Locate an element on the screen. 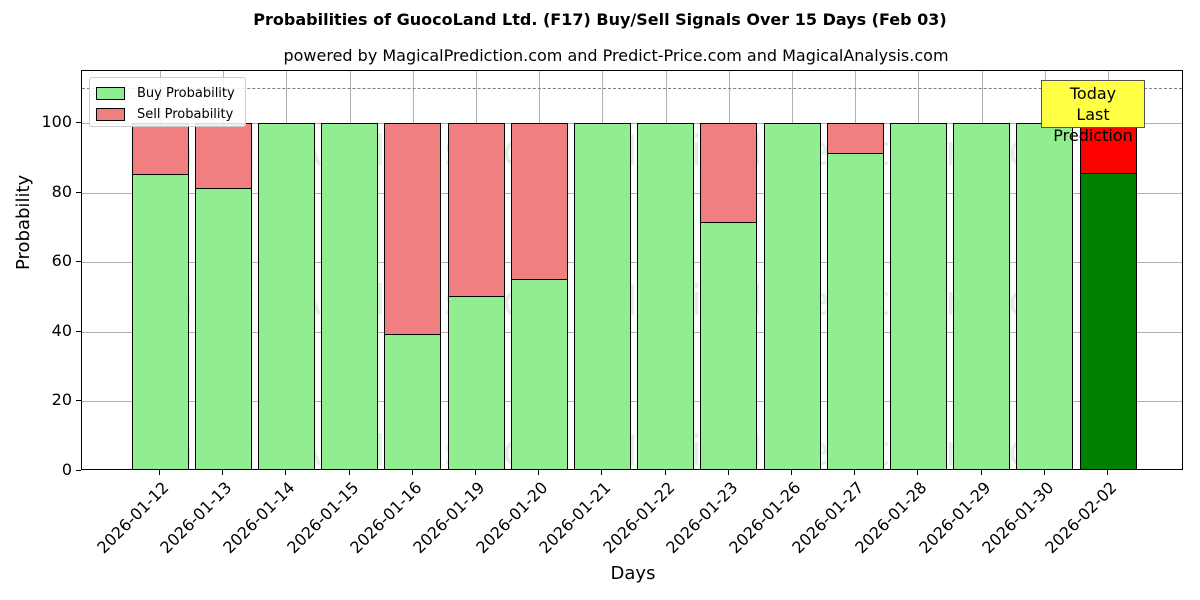 The height and width of the screenshot is (600, 1200). x-axis-label: Days is located at coordinates (633, 573).